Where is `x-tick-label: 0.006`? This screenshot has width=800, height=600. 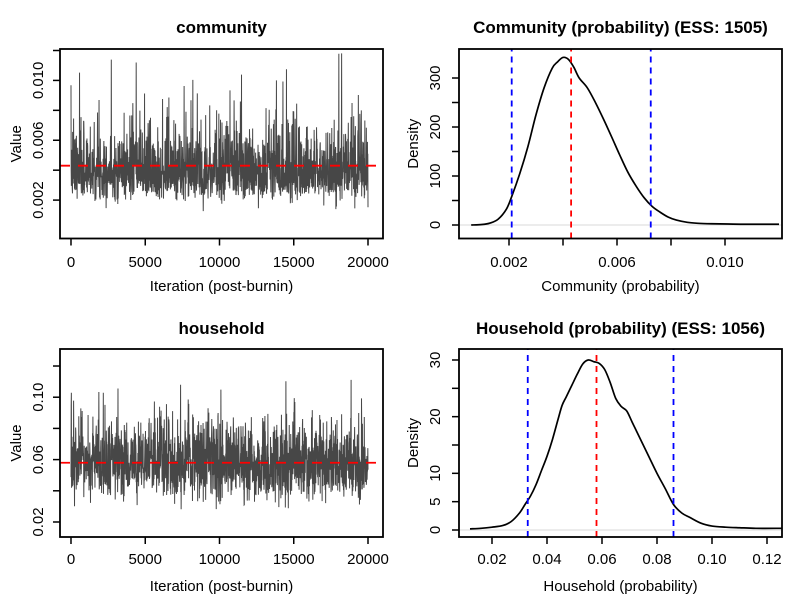 x-tick-label: 0.006 is located at coordinates (617, 262).